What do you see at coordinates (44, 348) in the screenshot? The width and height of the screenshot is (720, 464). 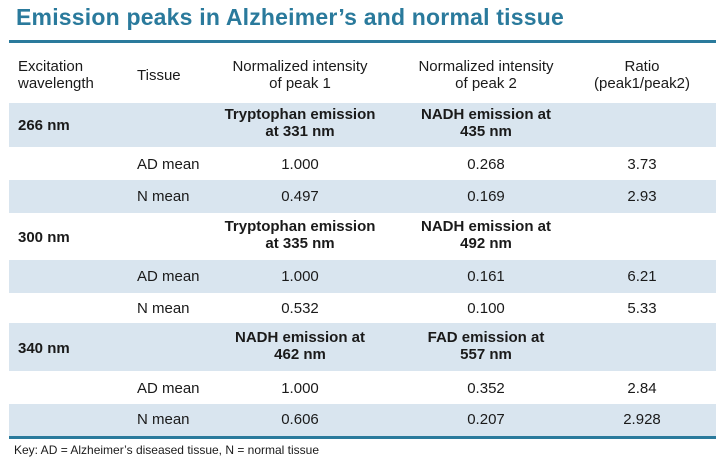 I see `group-wavelength: 340 nm` at bounding box center [44, 348].